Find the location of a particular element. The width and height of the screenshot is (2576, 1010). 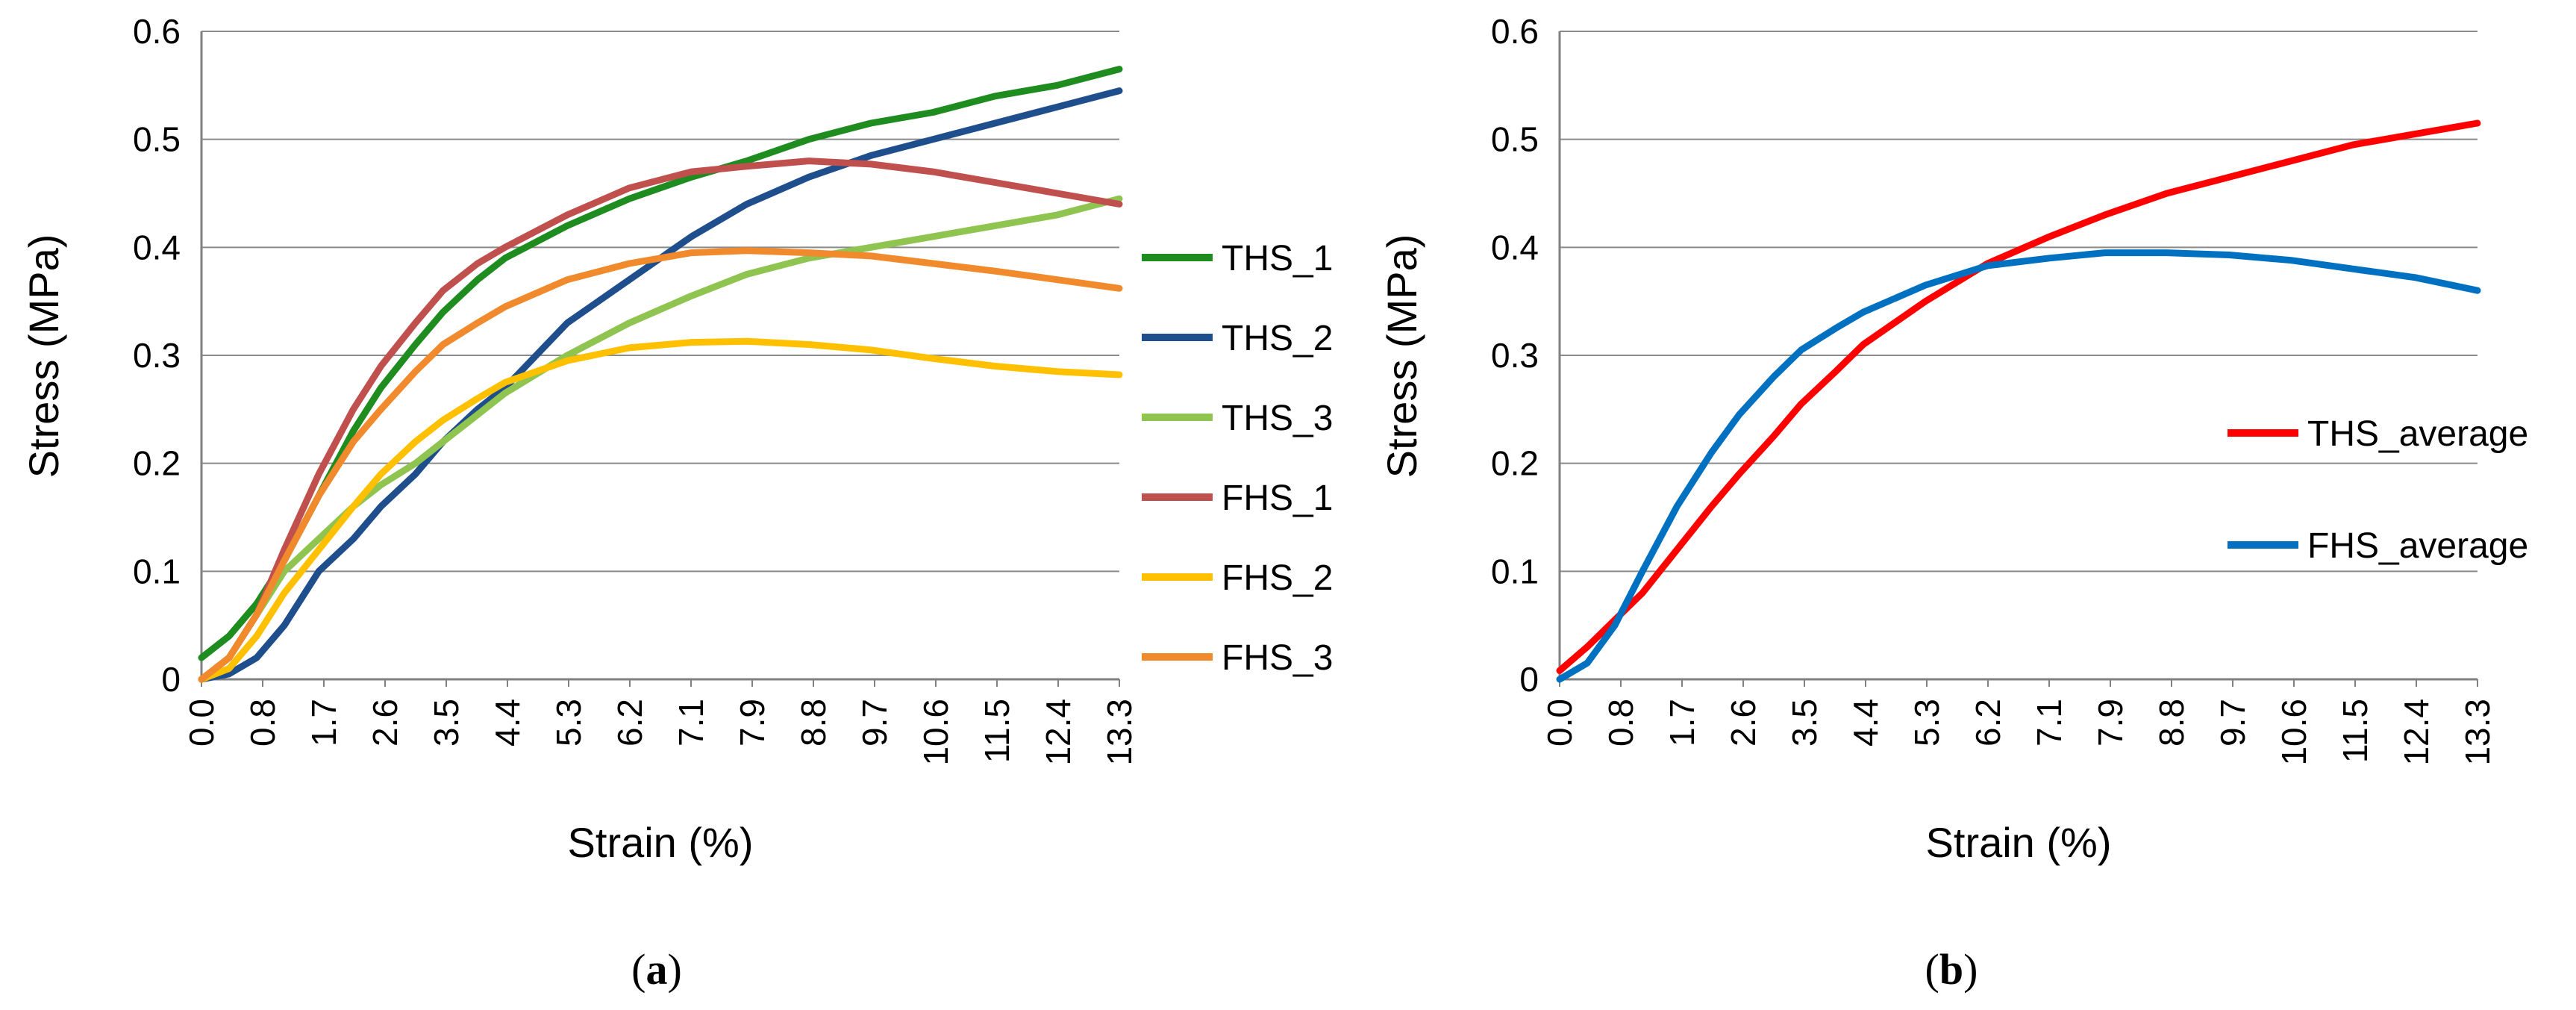

panel-b-label: (b) is located at coordinates (1951, 970).